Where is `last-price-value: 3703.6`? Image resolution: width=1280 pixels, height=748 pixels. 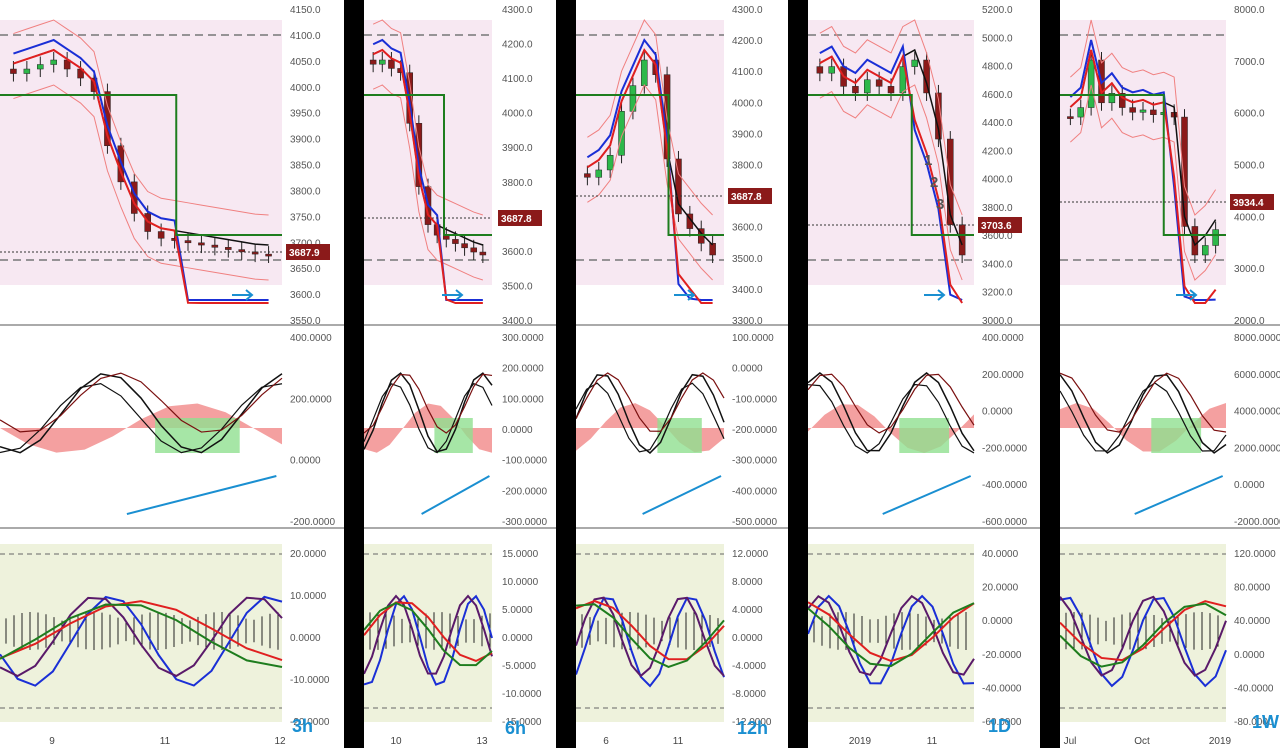 last-price-value: 3703.6 is located at coordinates (996, 226).